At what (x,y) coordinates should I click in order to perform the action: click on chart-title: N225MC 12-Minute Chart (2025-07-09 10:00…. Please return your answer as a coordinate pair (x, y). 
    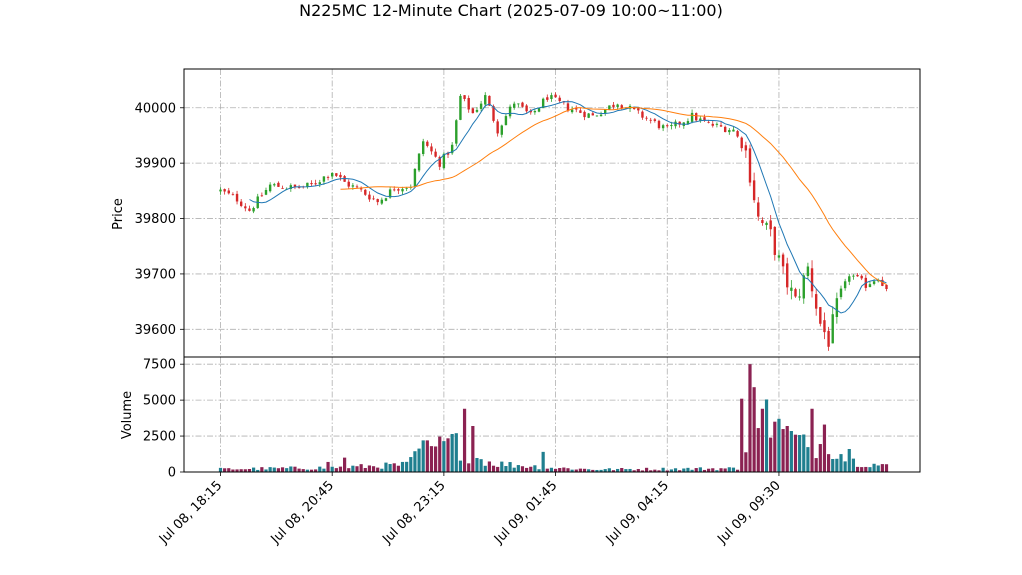
    Looking at the image, I should click on (511, 10).